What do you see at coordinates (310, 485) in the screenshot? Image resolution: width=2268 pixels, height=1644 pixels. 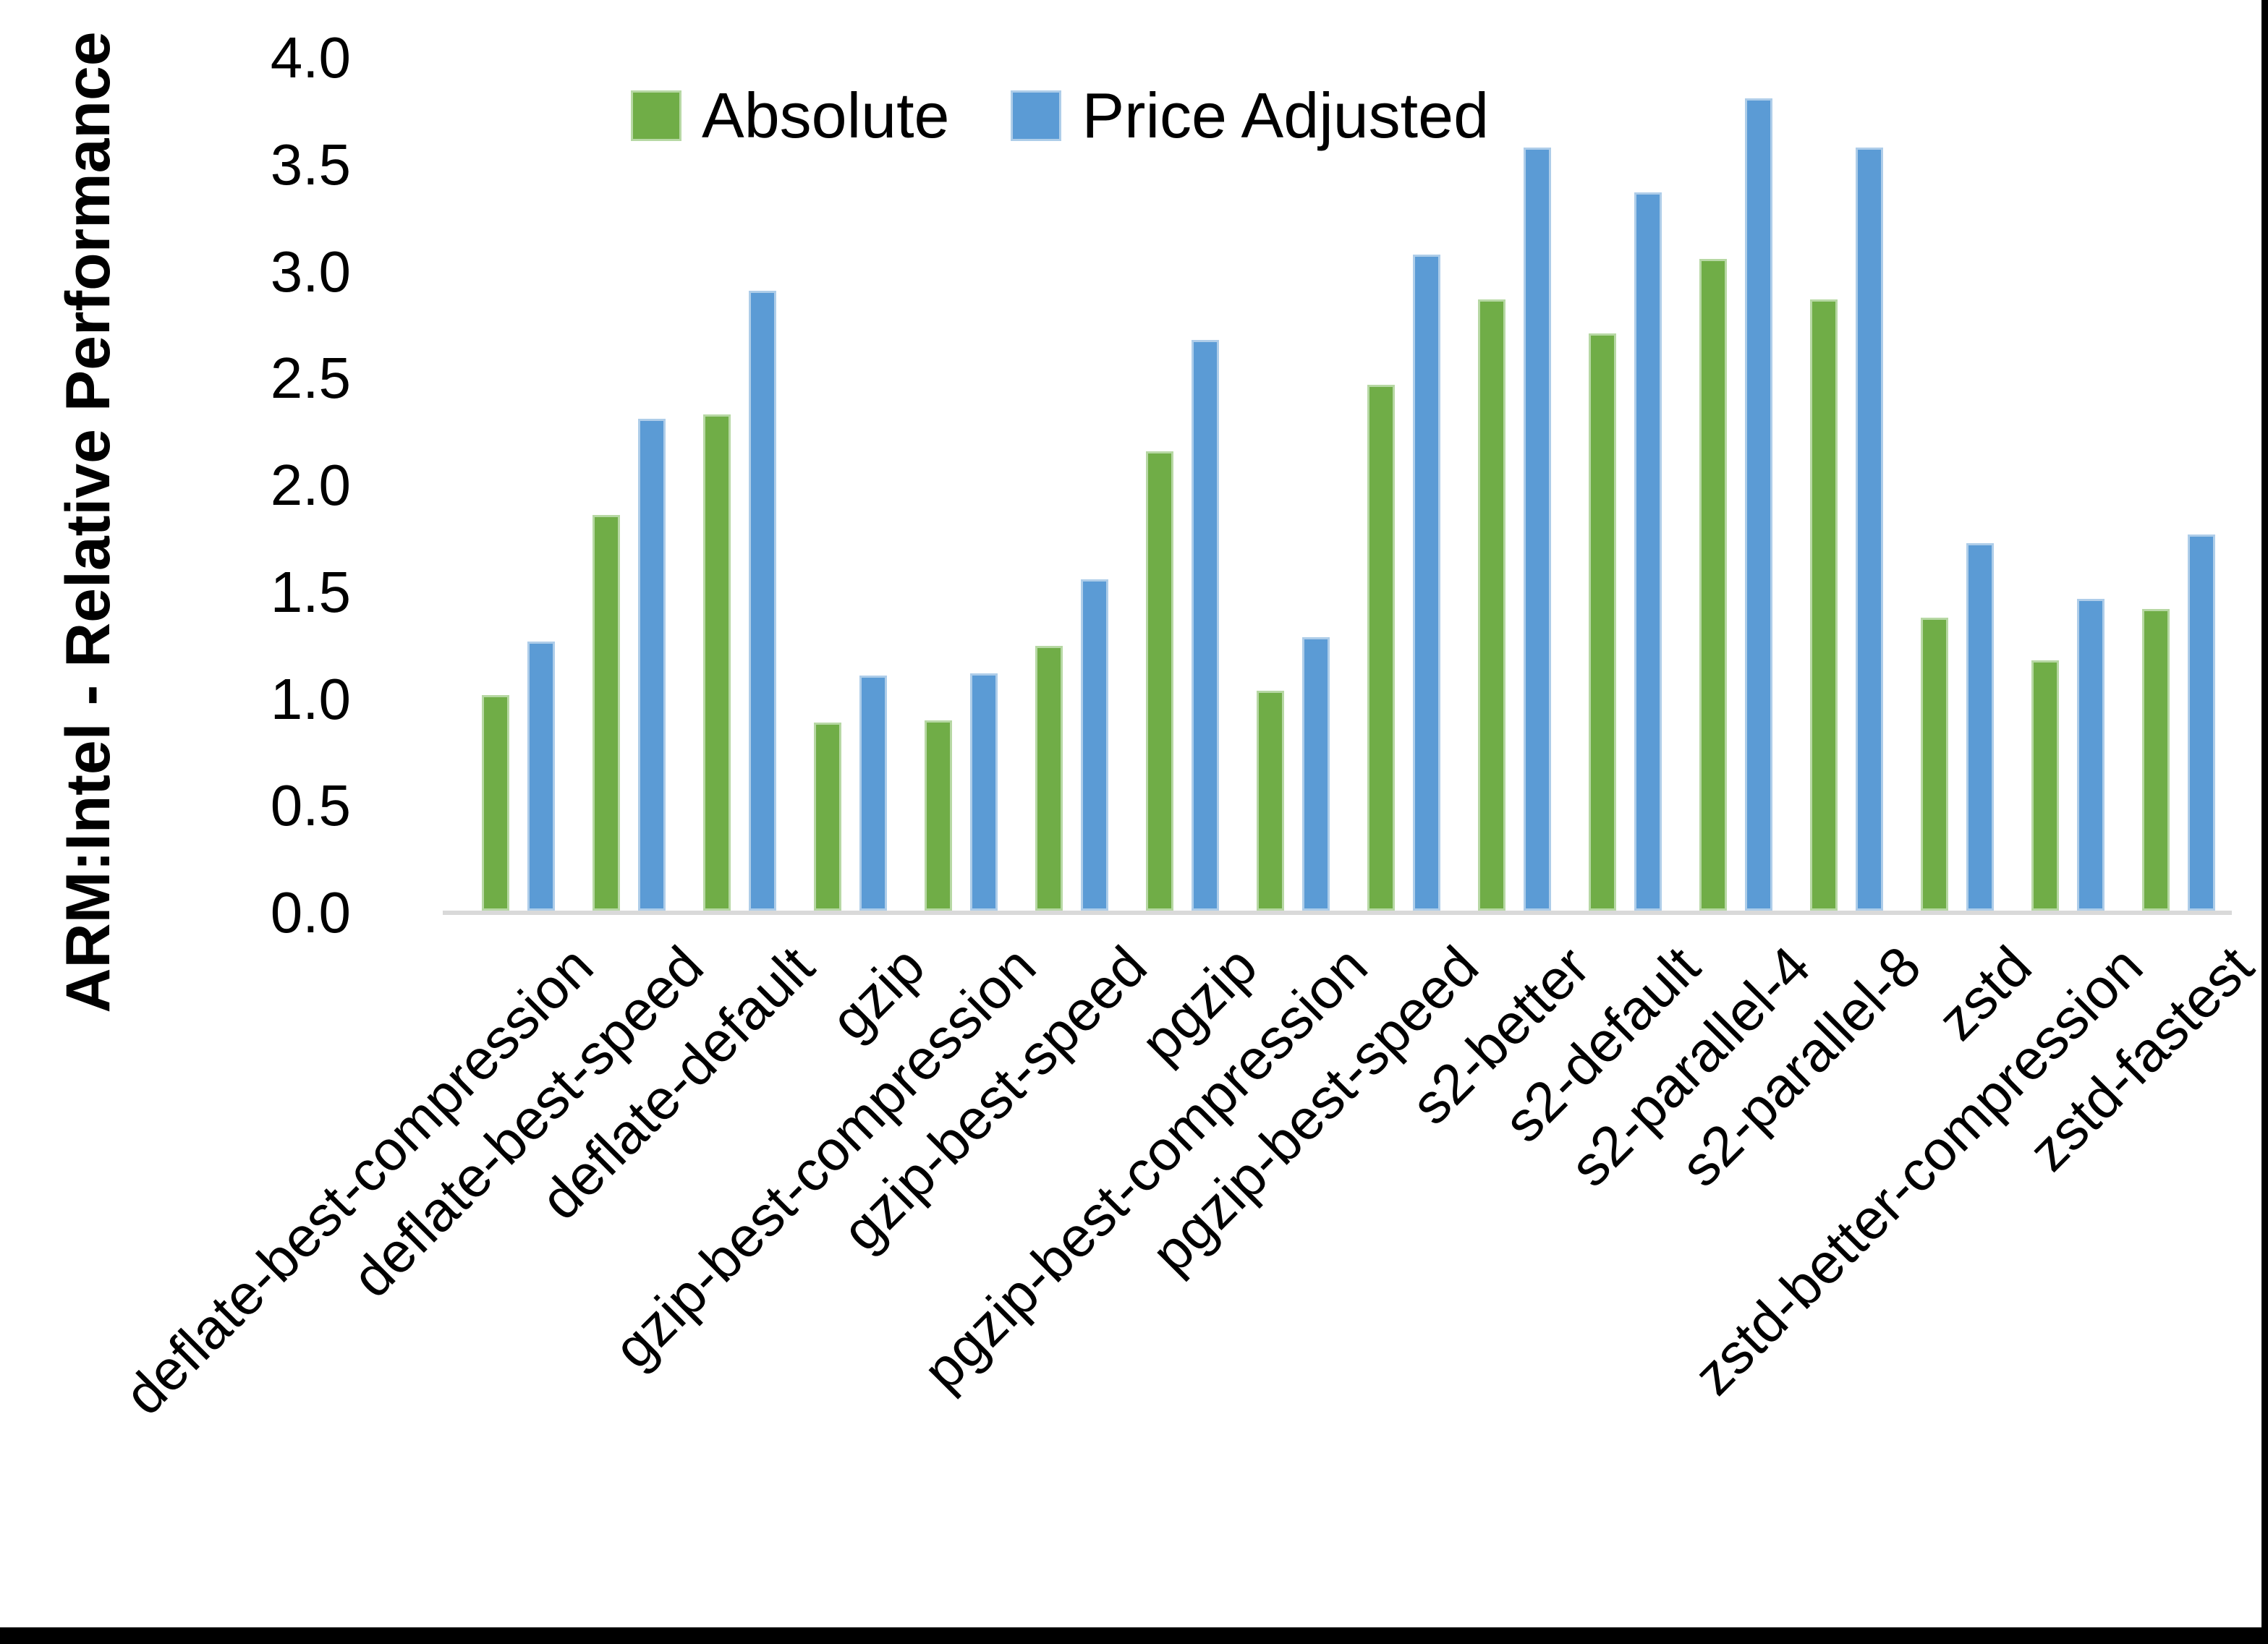 I see `y-tick-2.0: 2.0` at bounding box center [310, 485].